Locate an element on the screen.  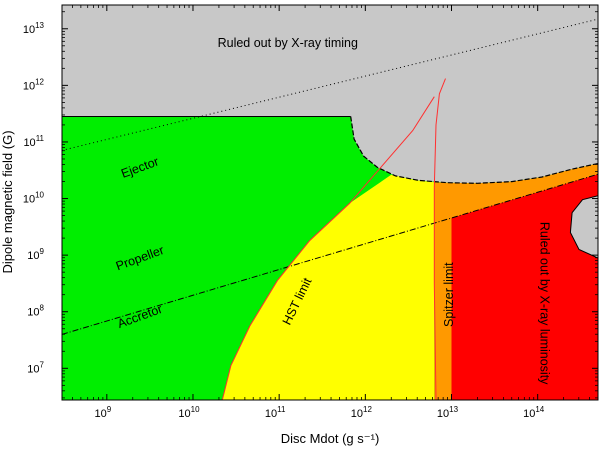
x-tick-label: 1014 is located at coordinates (534, 412).